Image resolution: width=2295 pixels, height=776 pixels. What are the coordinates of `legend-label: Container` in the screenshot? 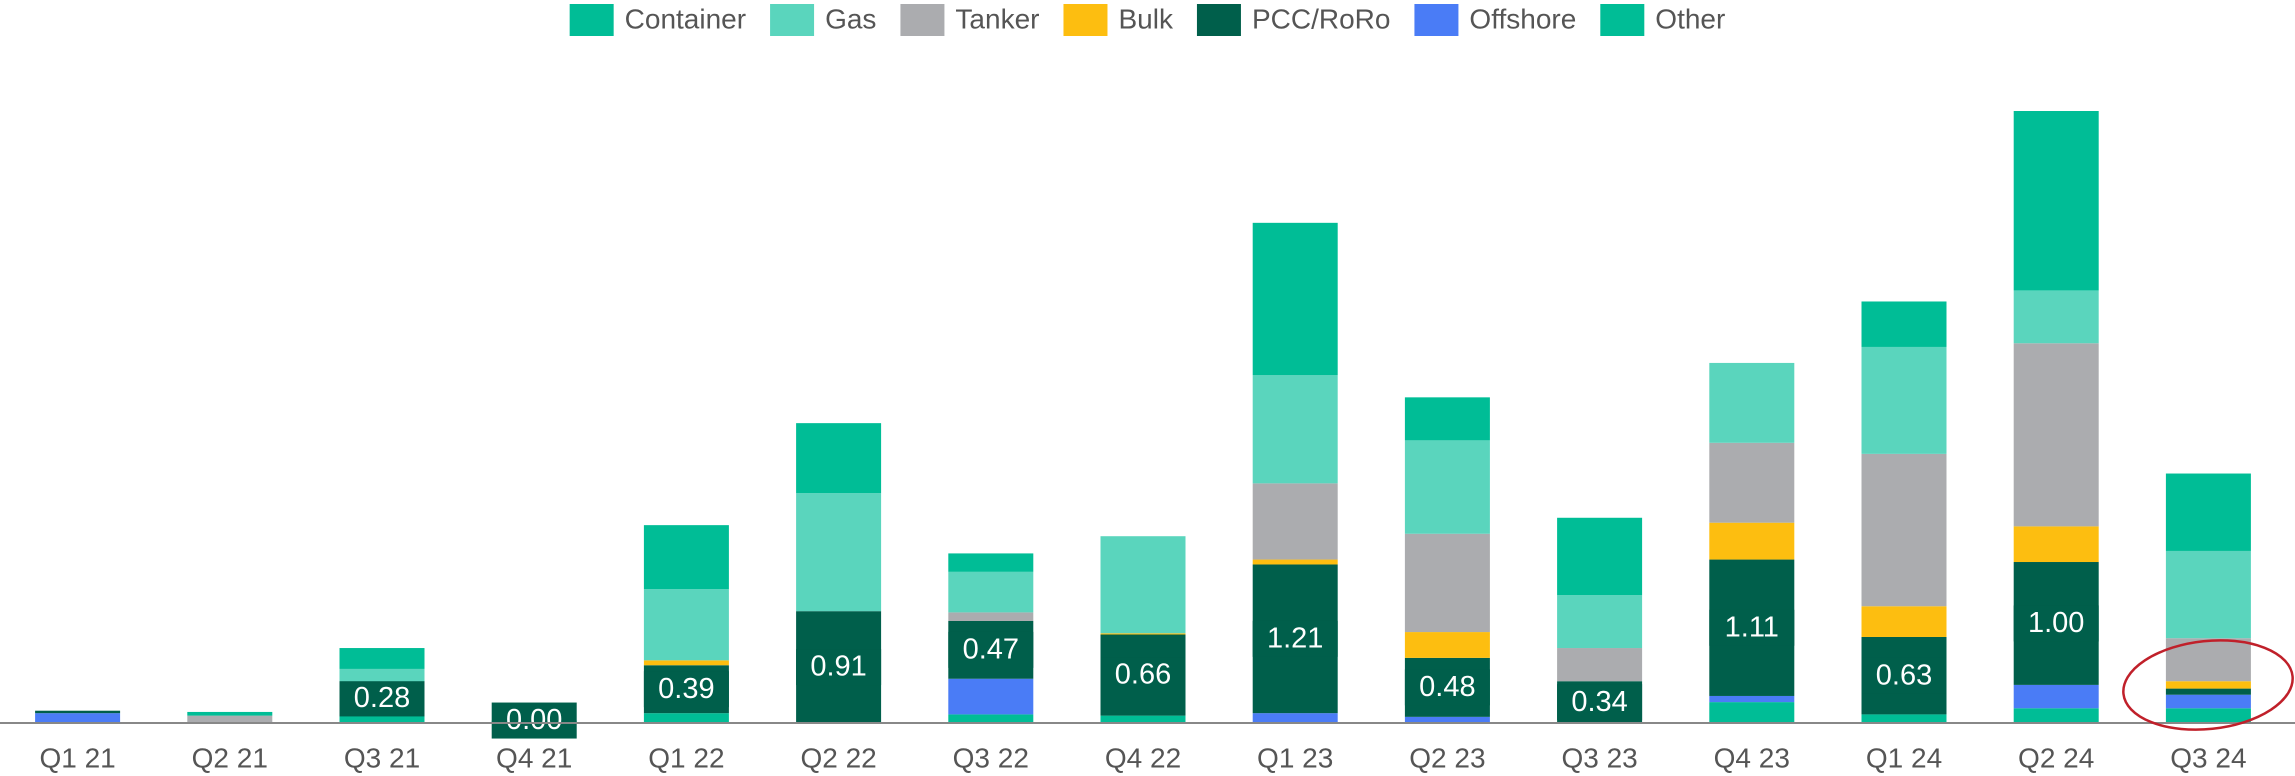 It's located at (685, 18).